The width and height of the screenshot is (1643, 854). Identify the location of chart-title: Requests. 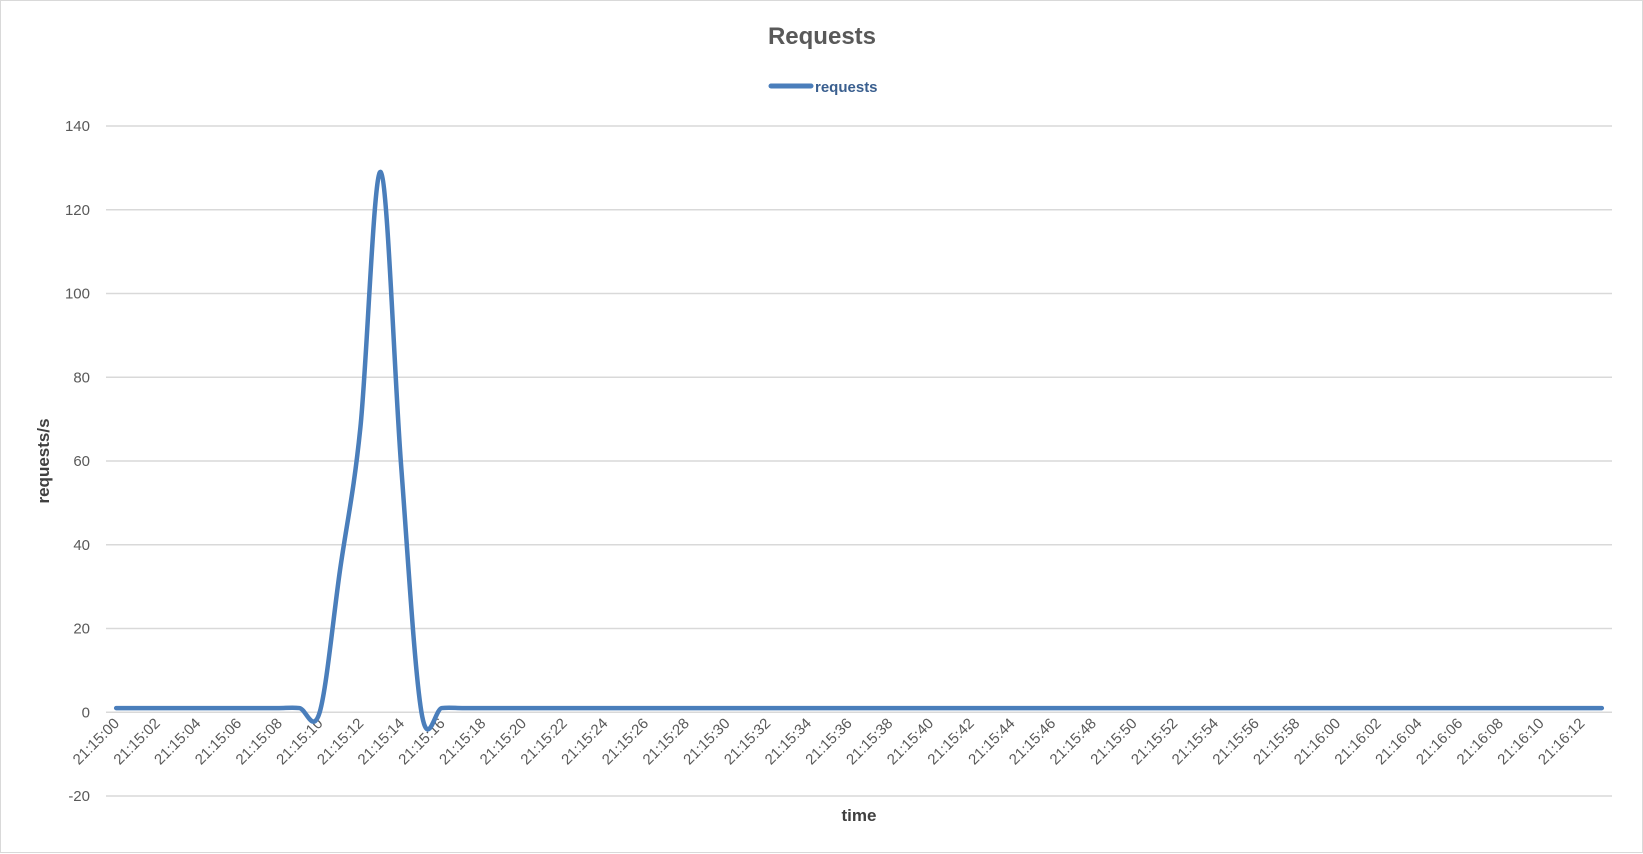
(822, 36).